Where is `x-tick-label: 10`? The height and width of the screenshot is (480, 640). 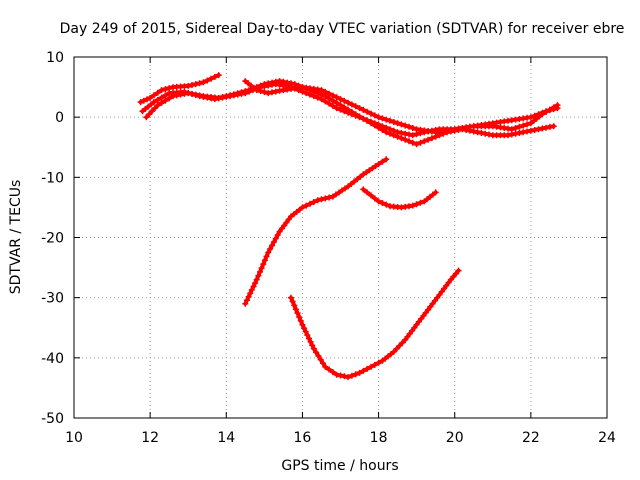 x-tick-label: 10 is located at coordinates (74, 438).